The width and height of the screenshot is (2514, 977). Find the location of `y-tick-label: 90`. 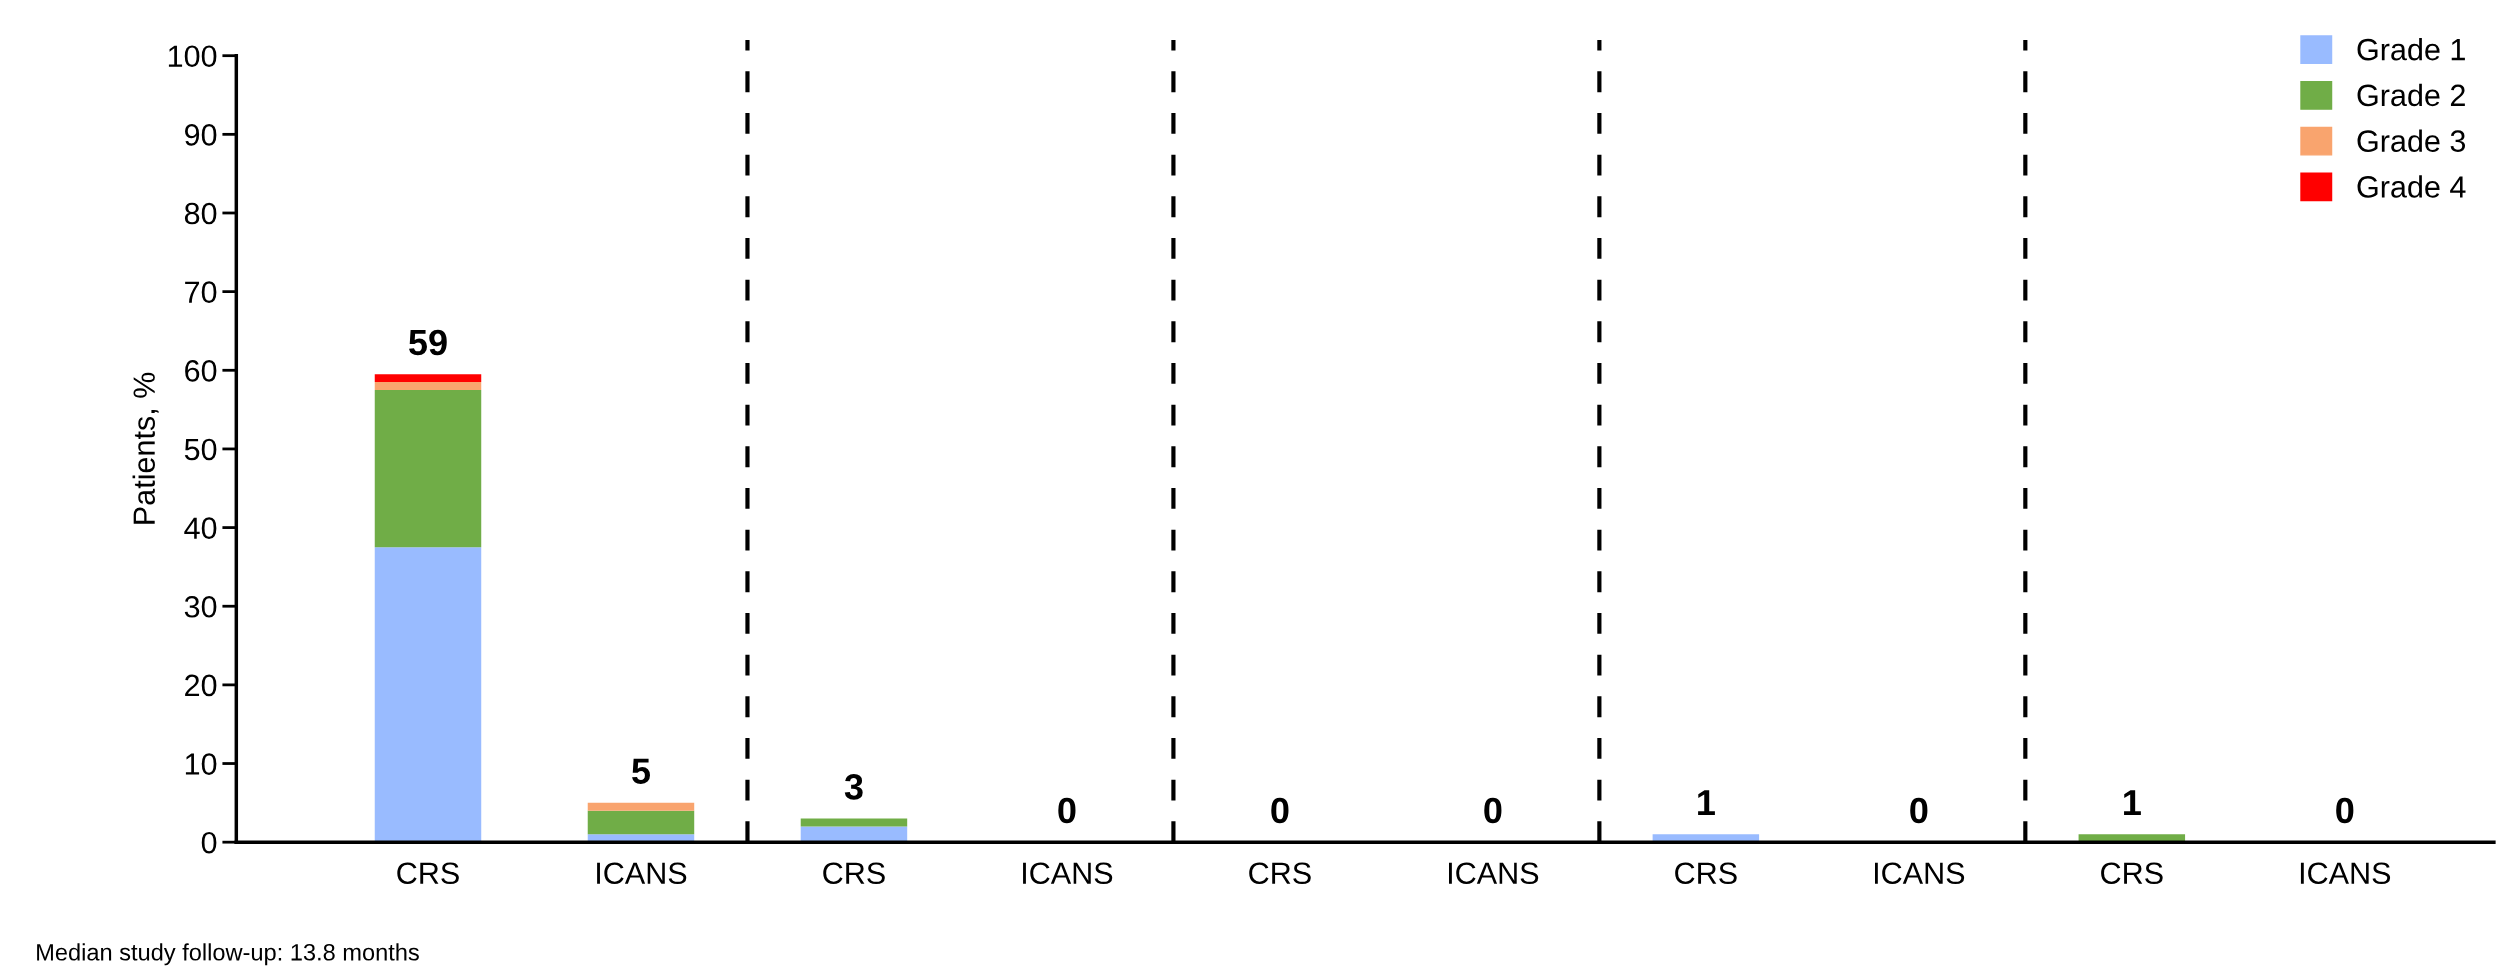

y-tick-label: 90 is located at coordinates (201, 135).